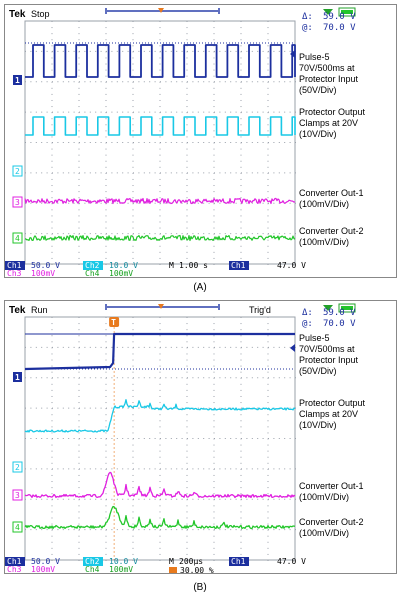  Describe the element at coordinates (92, 265) in the screenshot. I see `ch2-readout-label: Ch2` at that location.